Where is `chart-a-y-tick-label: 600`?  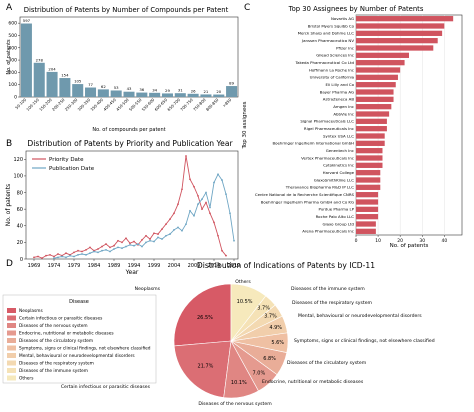 chart-a-y-tick-label: 600 is located at coordinates (12, 24).